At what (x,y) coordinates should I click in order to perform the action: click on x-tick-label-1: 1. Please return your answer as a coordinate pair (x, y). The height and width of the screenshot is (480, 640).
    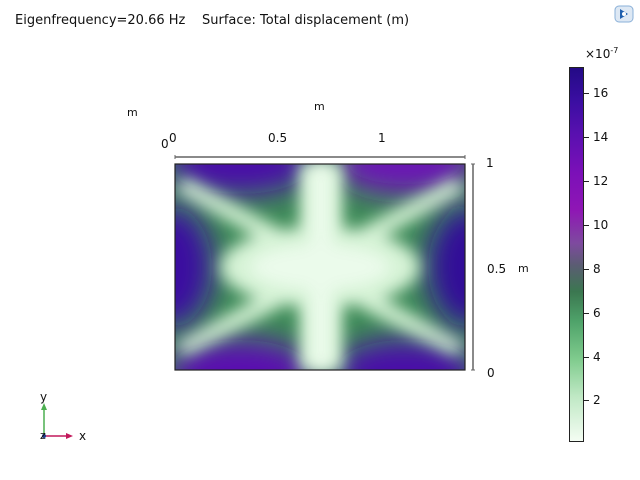
    Looking at the image, I should click on (382, 138).